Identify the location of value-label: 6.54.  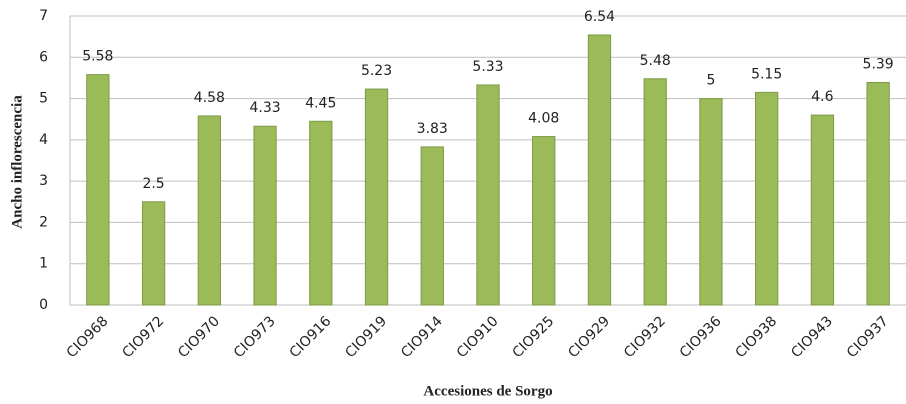
(599, 17).